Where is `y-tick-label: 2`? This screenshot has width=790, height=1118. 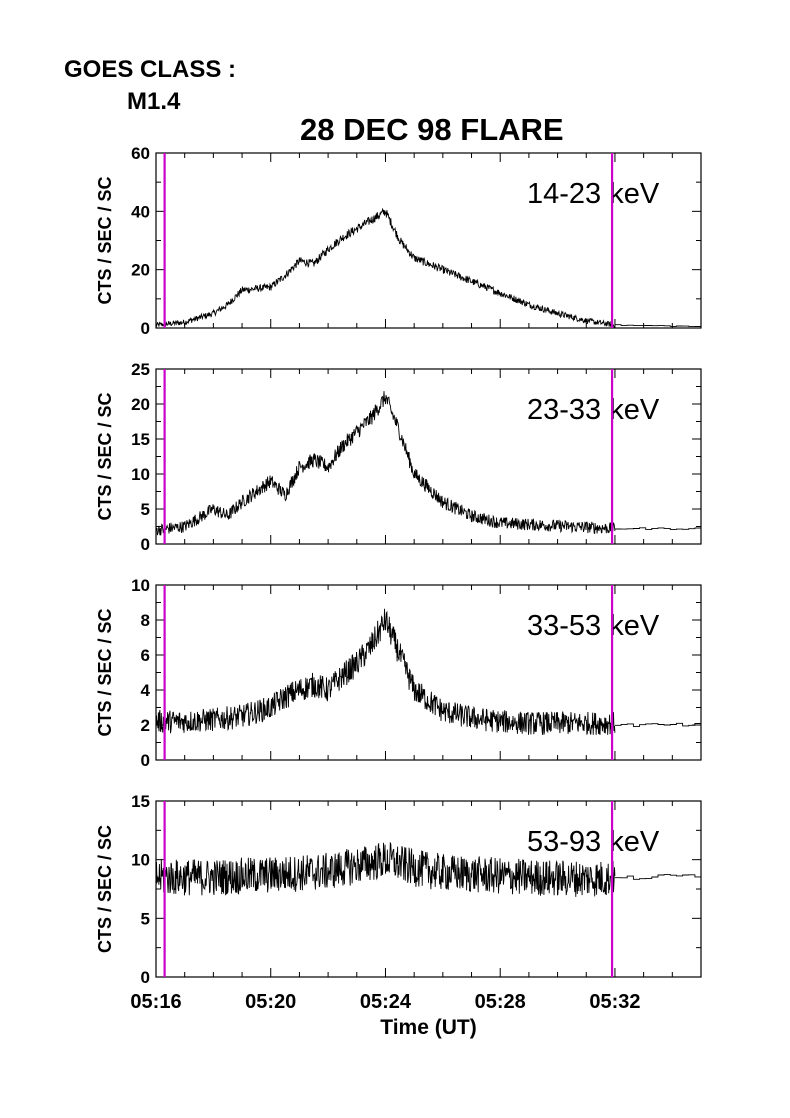
y-tick-label: 2 is located at coordinates (145, 725).